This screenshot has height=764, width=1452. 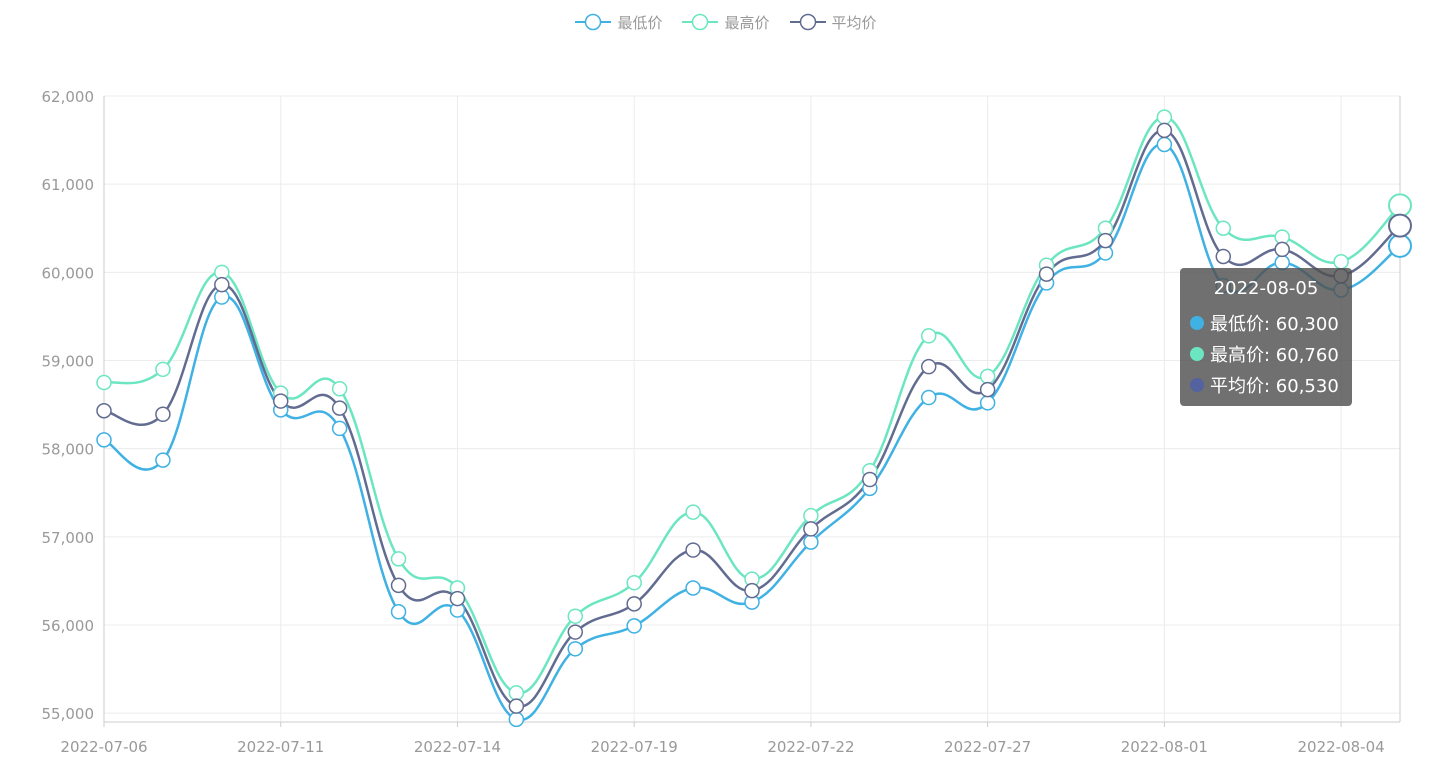 I want to click on x-tick-label: 2022-08-04, so click(x=1340, y=747).